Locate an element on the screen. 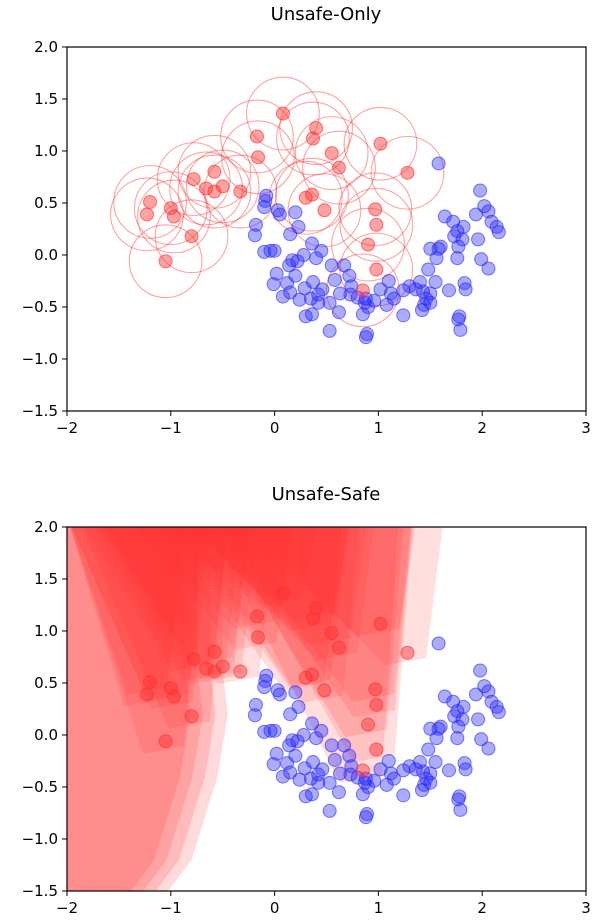  x-tick-label: 0 is located at coordinates (275, 908).